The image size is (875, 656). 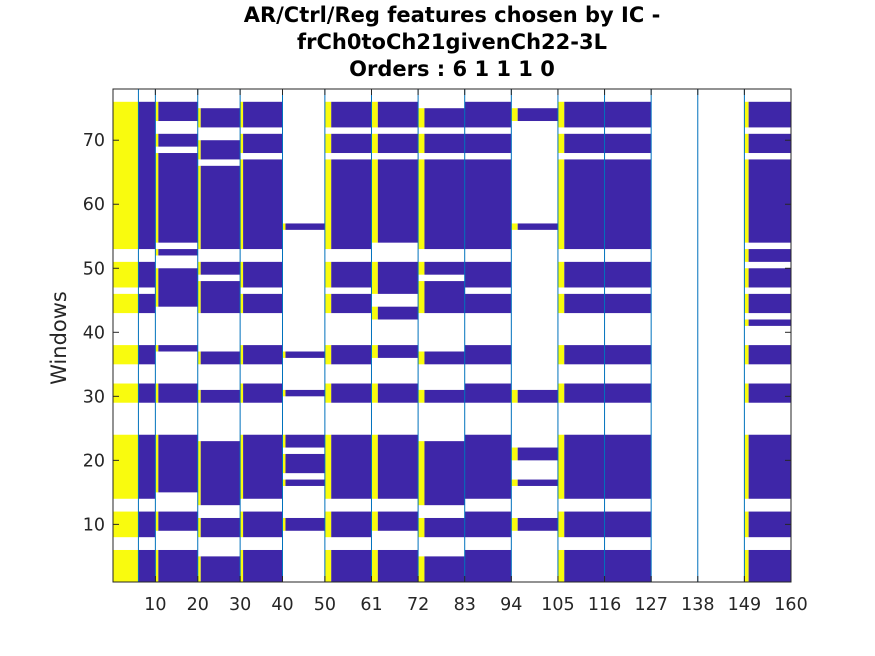 I want to click on chart-title-line-1: AR/Ctrl/Reg features chosen by IC -, so click(x=452, y=15).